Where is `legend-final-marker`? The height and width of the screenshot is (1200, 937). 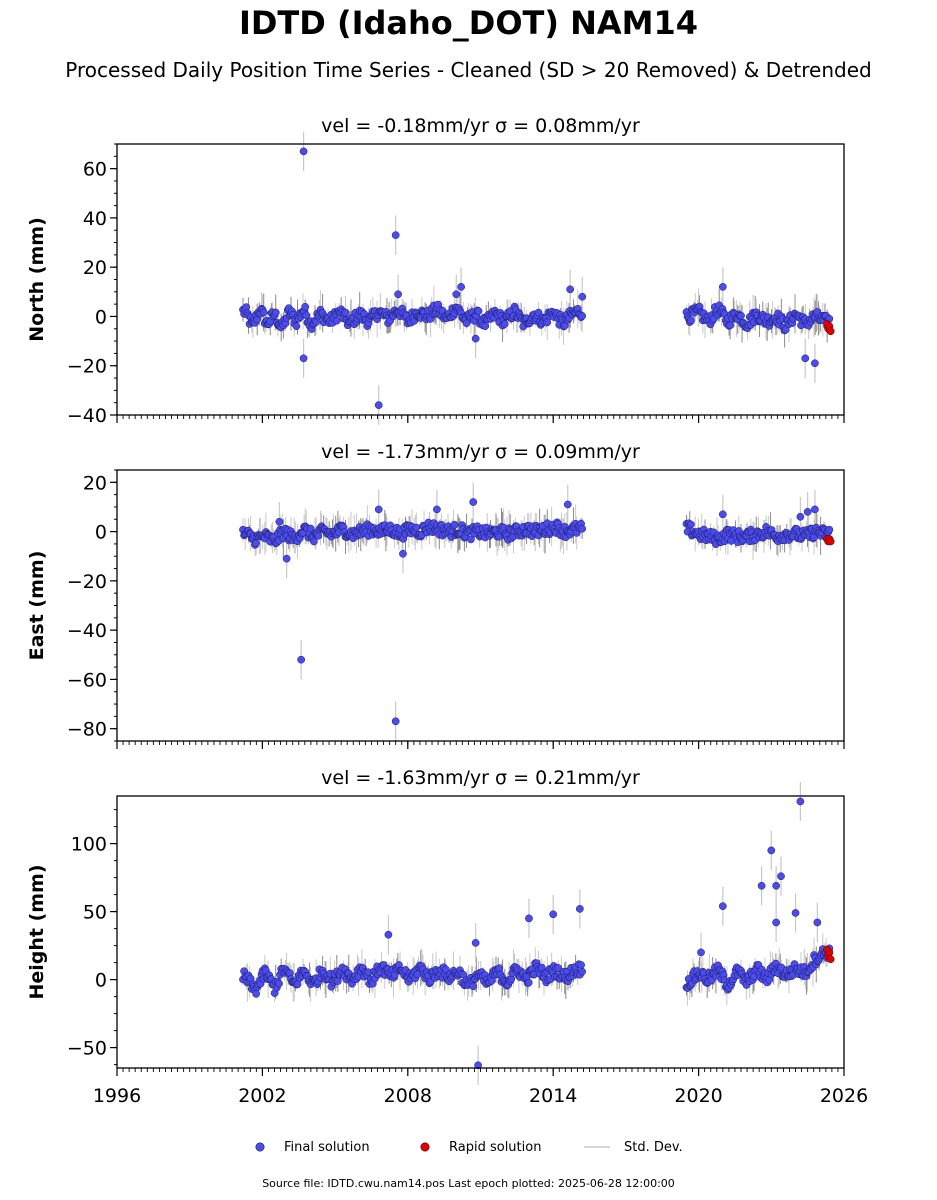
legend-final-marker is located at coordinates (260, 1147).